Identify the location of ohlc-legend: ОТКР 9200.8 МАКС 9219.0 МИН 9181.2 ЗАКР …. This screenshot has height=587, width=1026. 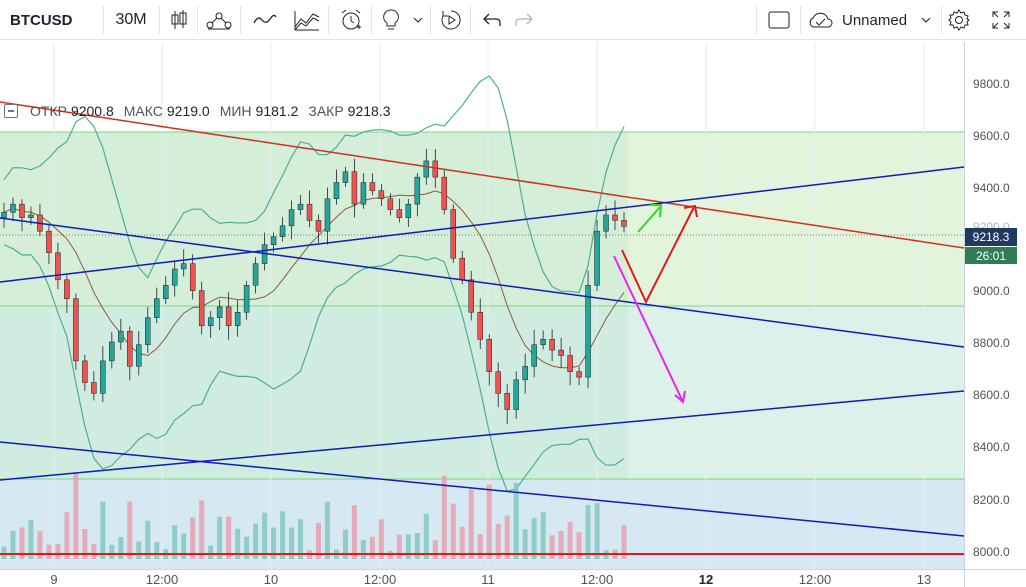
(197, 111).